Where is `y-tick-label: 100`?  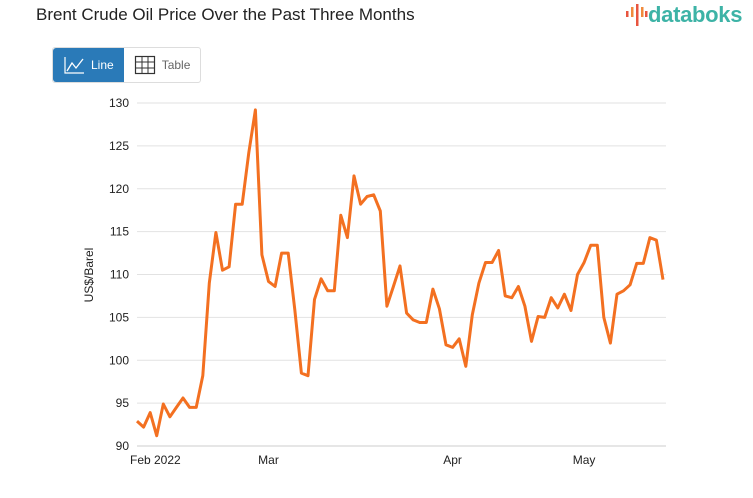
y-tick-label: 100 is located at coordinates (119, 360).